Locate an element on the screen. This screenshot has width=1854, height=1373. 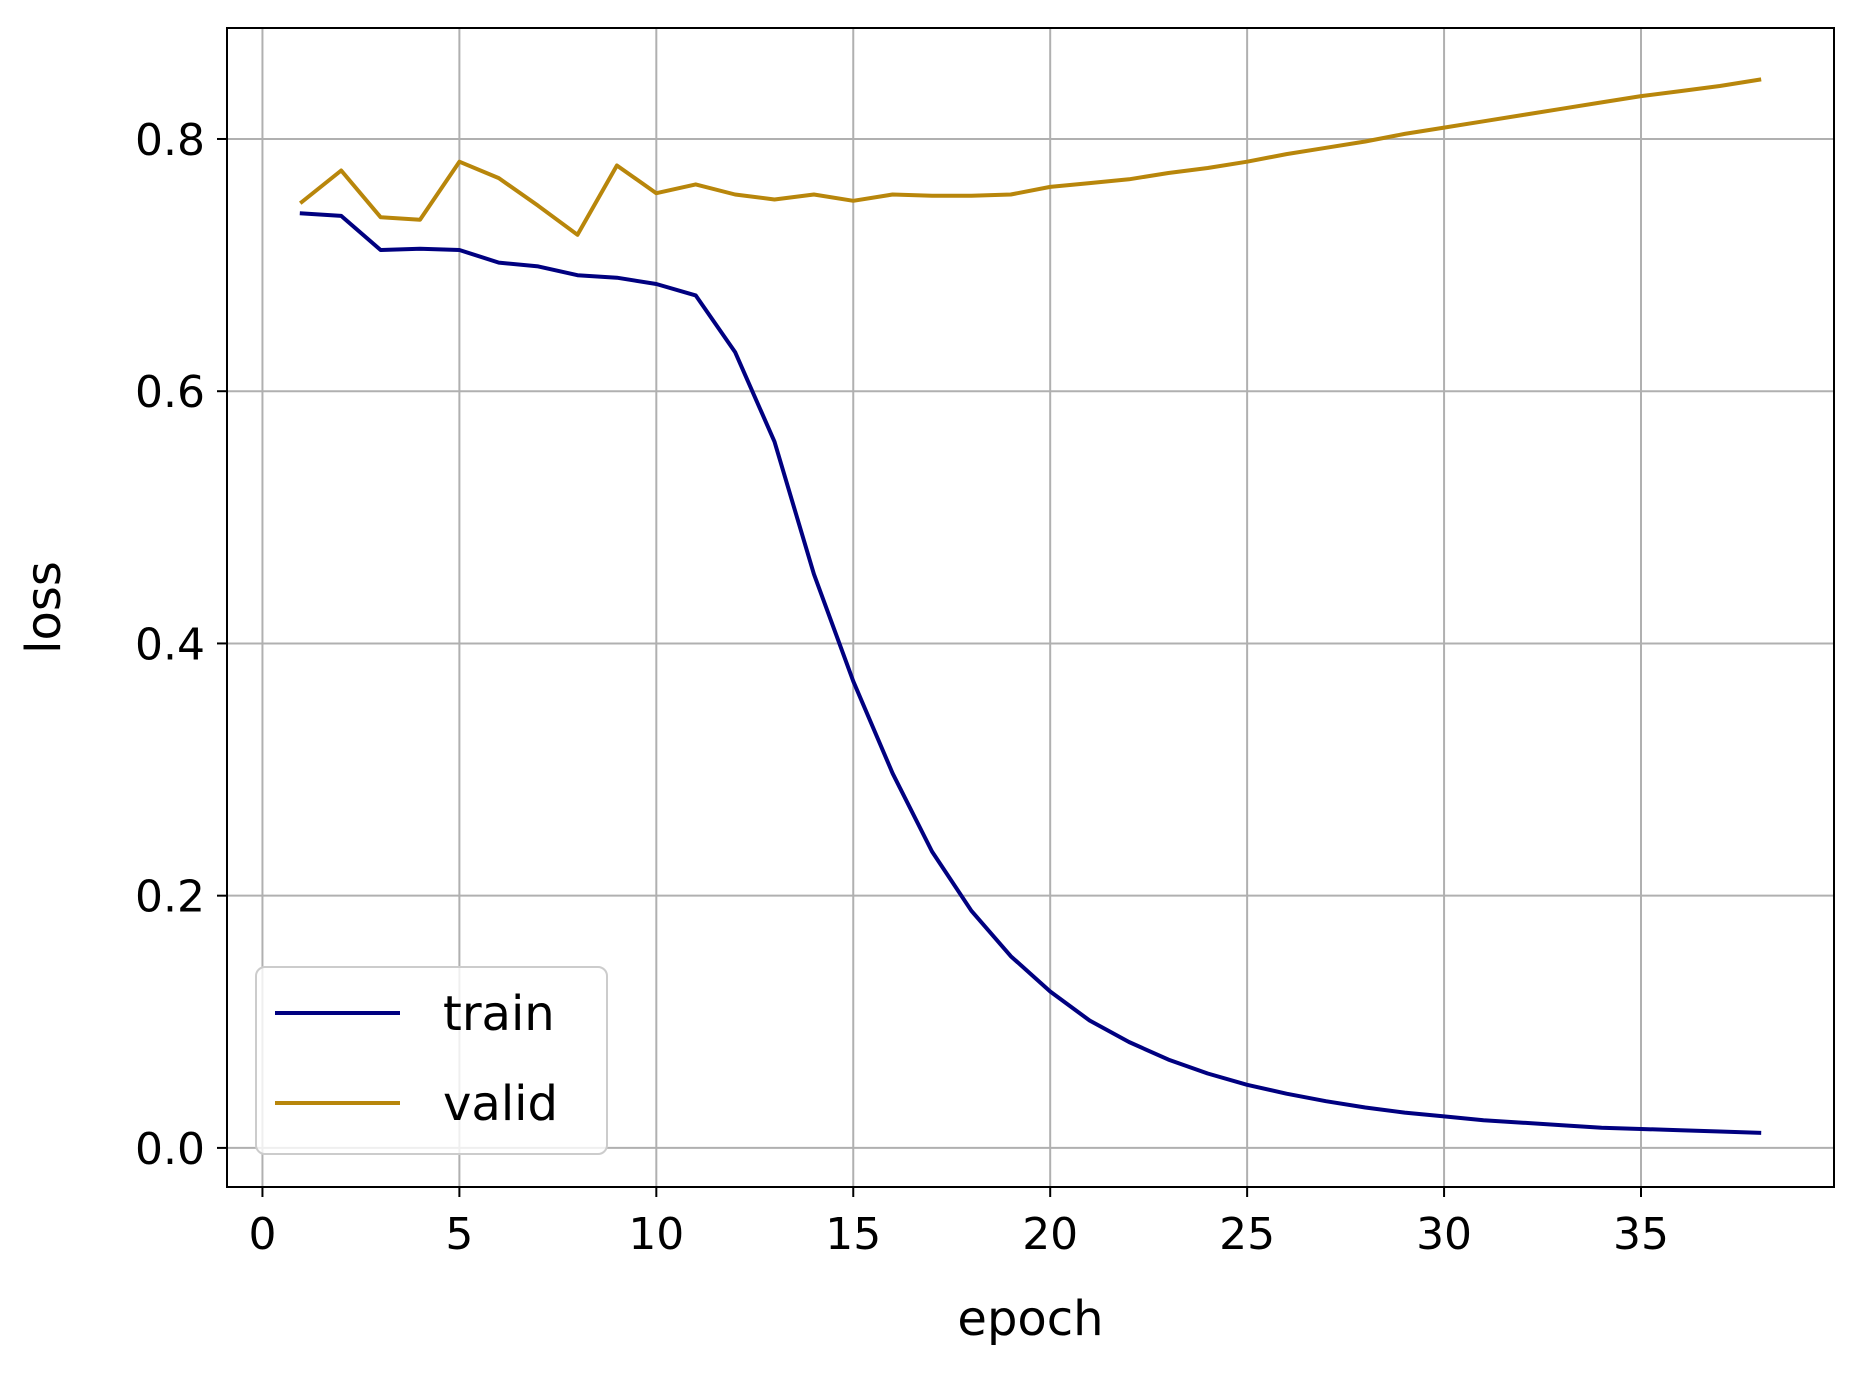
x-tick-label: 0 is located at coordinates (262, 1234).